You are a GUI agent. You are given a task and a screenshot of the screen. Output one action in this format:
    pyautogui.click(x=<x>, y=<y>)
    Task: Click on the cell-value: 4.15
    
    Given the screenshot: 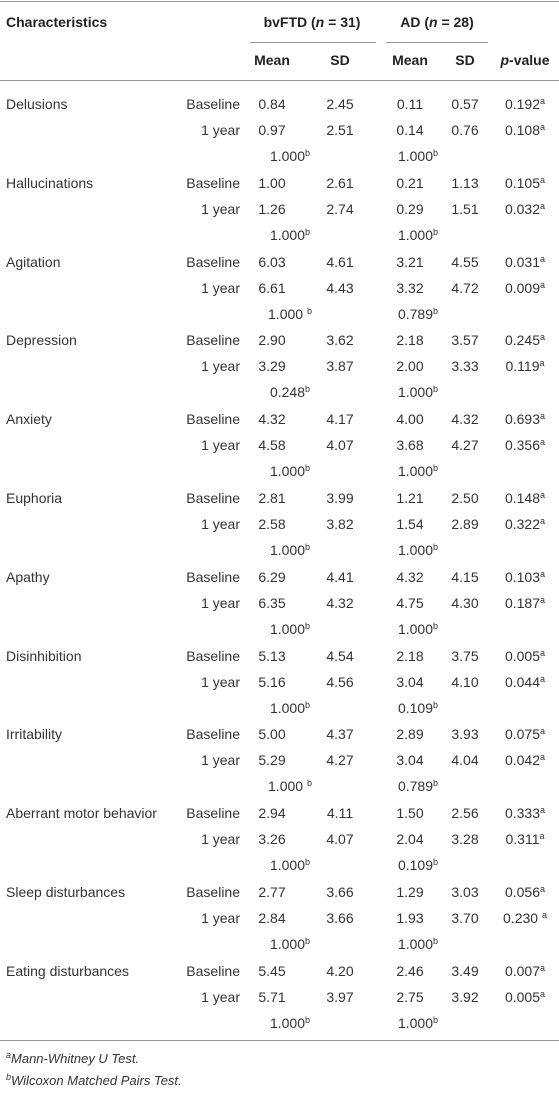 What is the action you would take?
    pyautogui.click(x=464, y=577)
    